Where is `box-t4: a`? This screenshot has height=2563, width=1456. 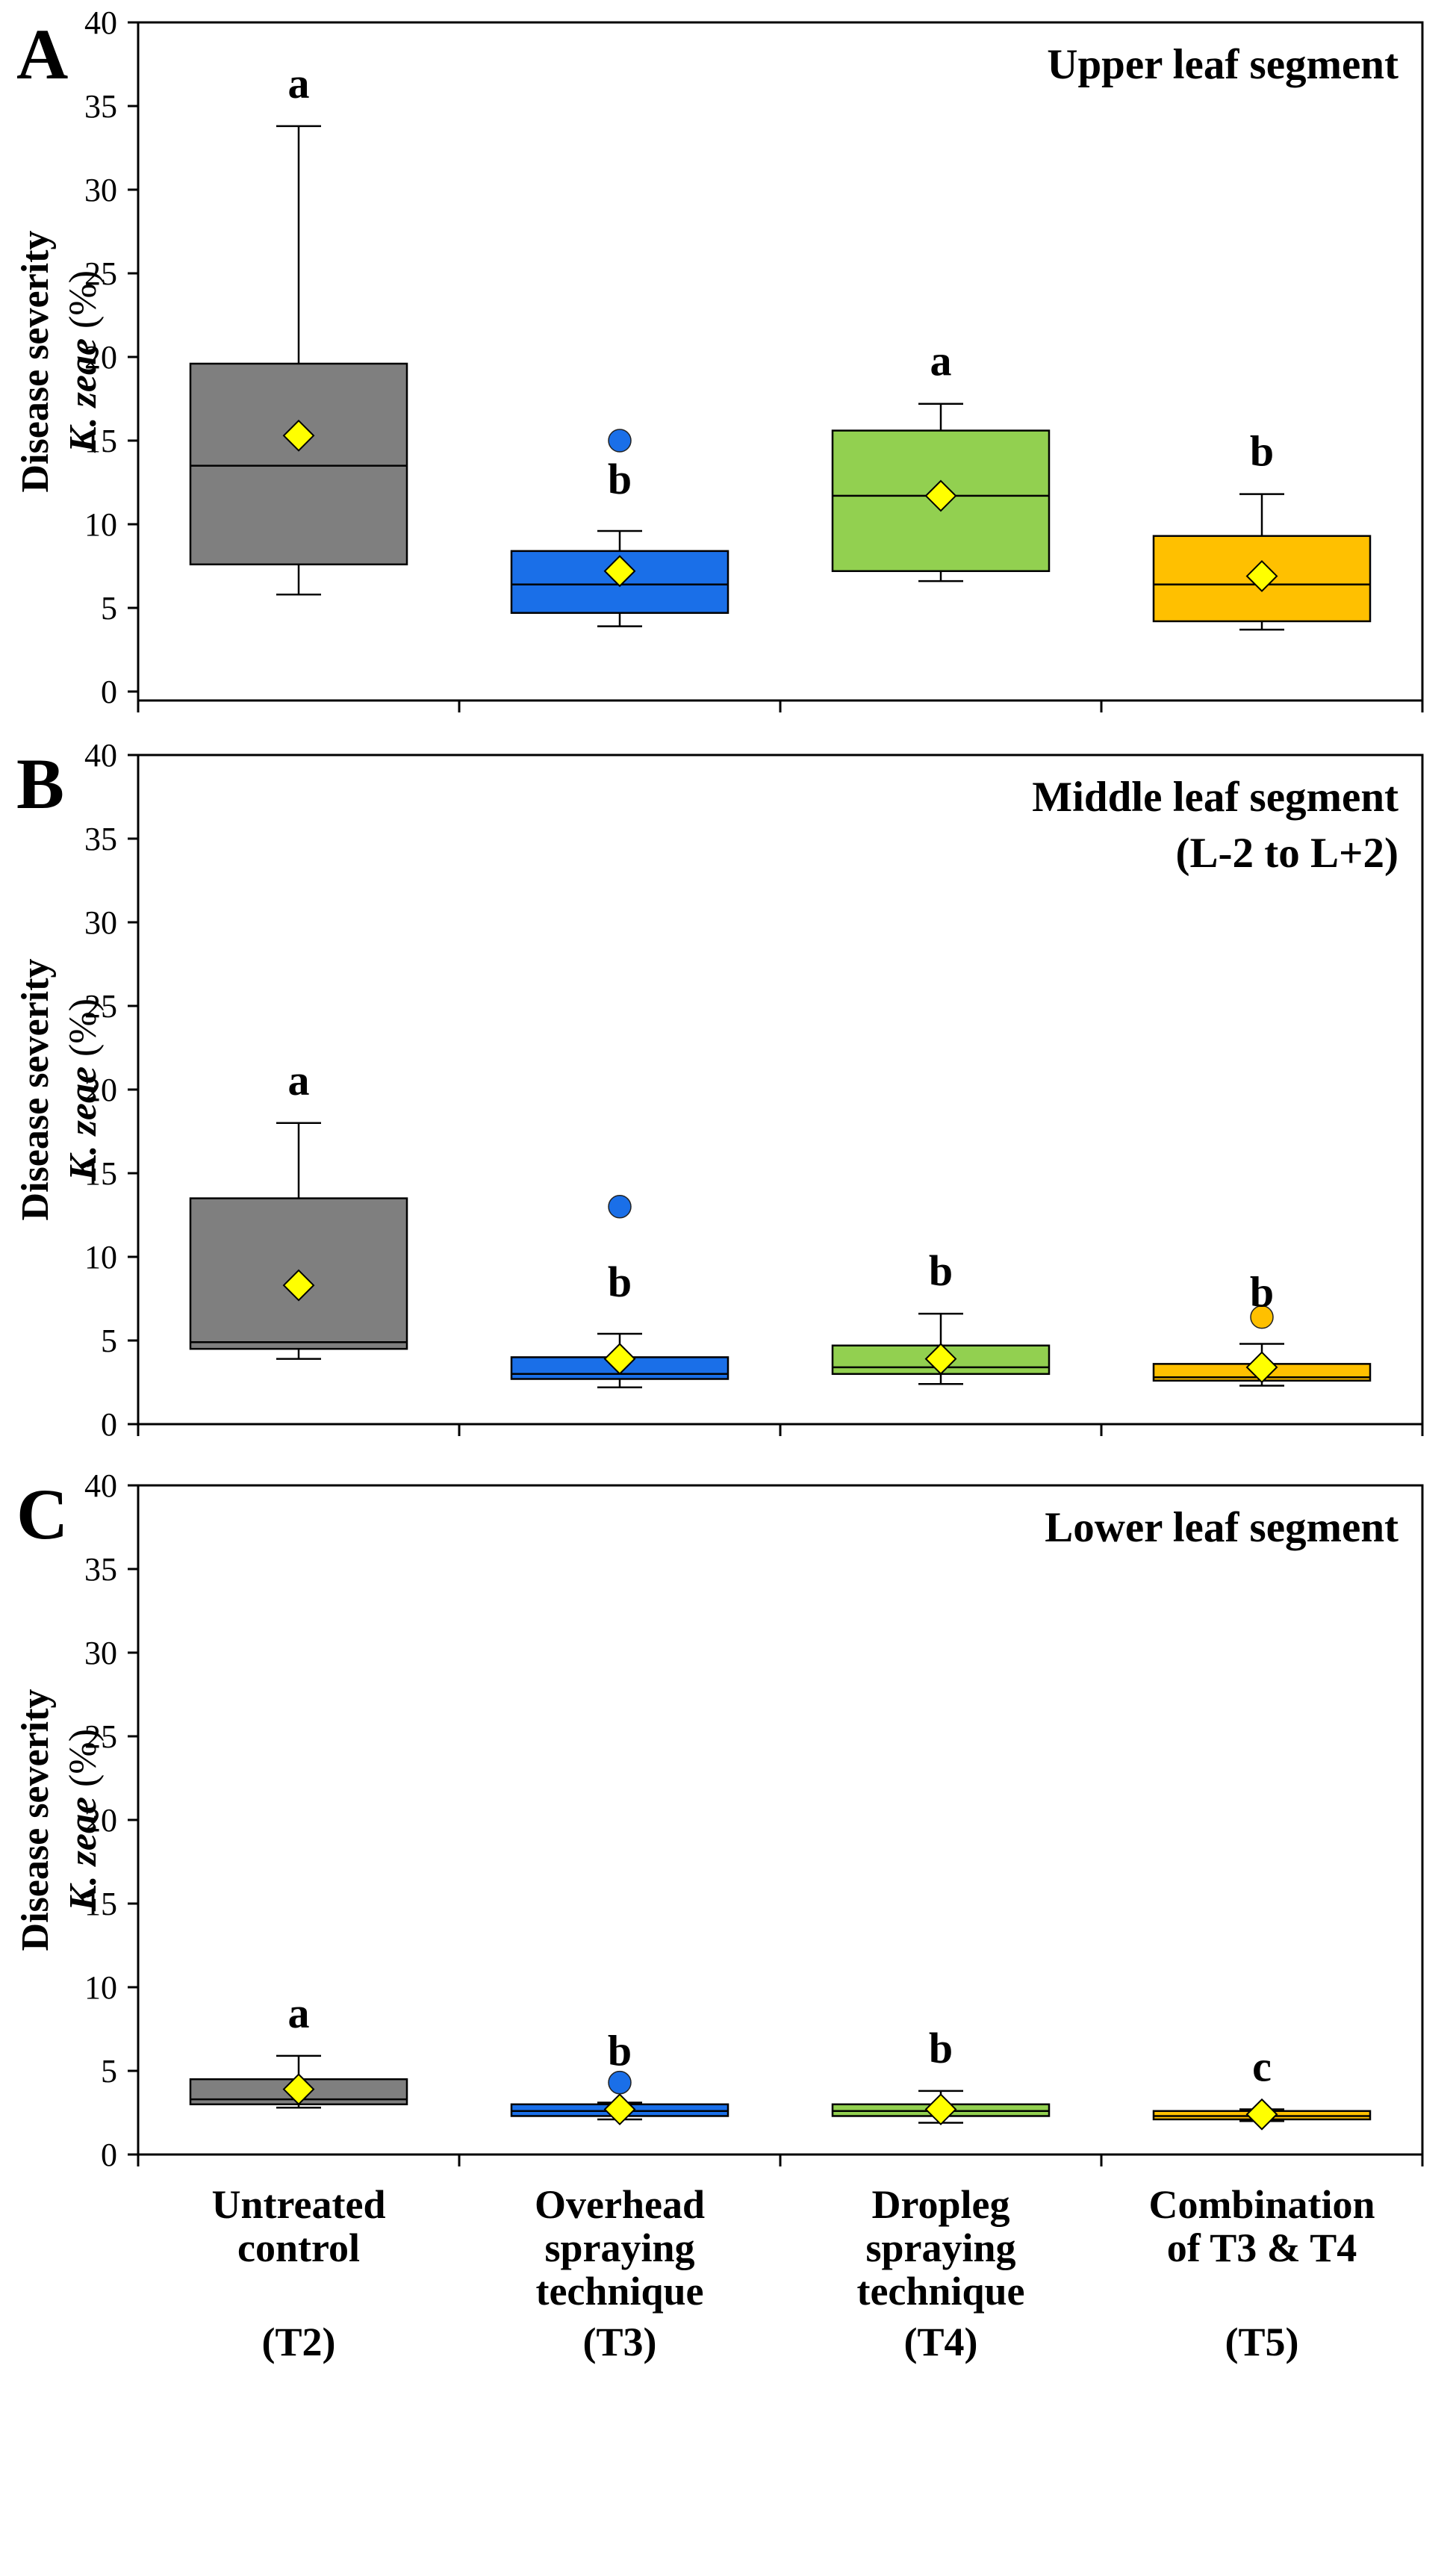 box-t4: a is located at coordinates (941, 459).